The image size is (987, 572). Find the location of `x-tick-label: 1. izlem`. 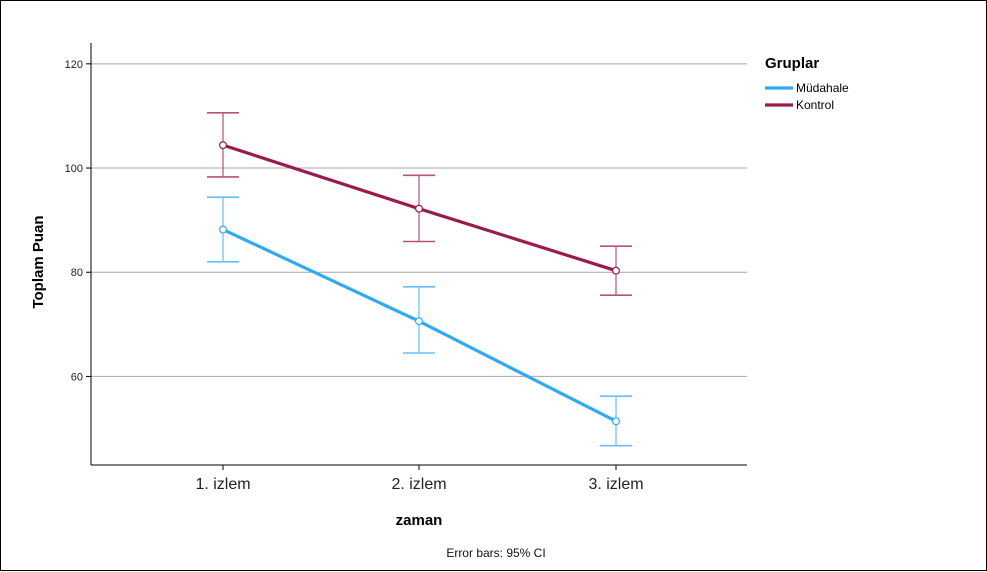

x-tick-label: 1. izlem is located at coordinates (222, 484).